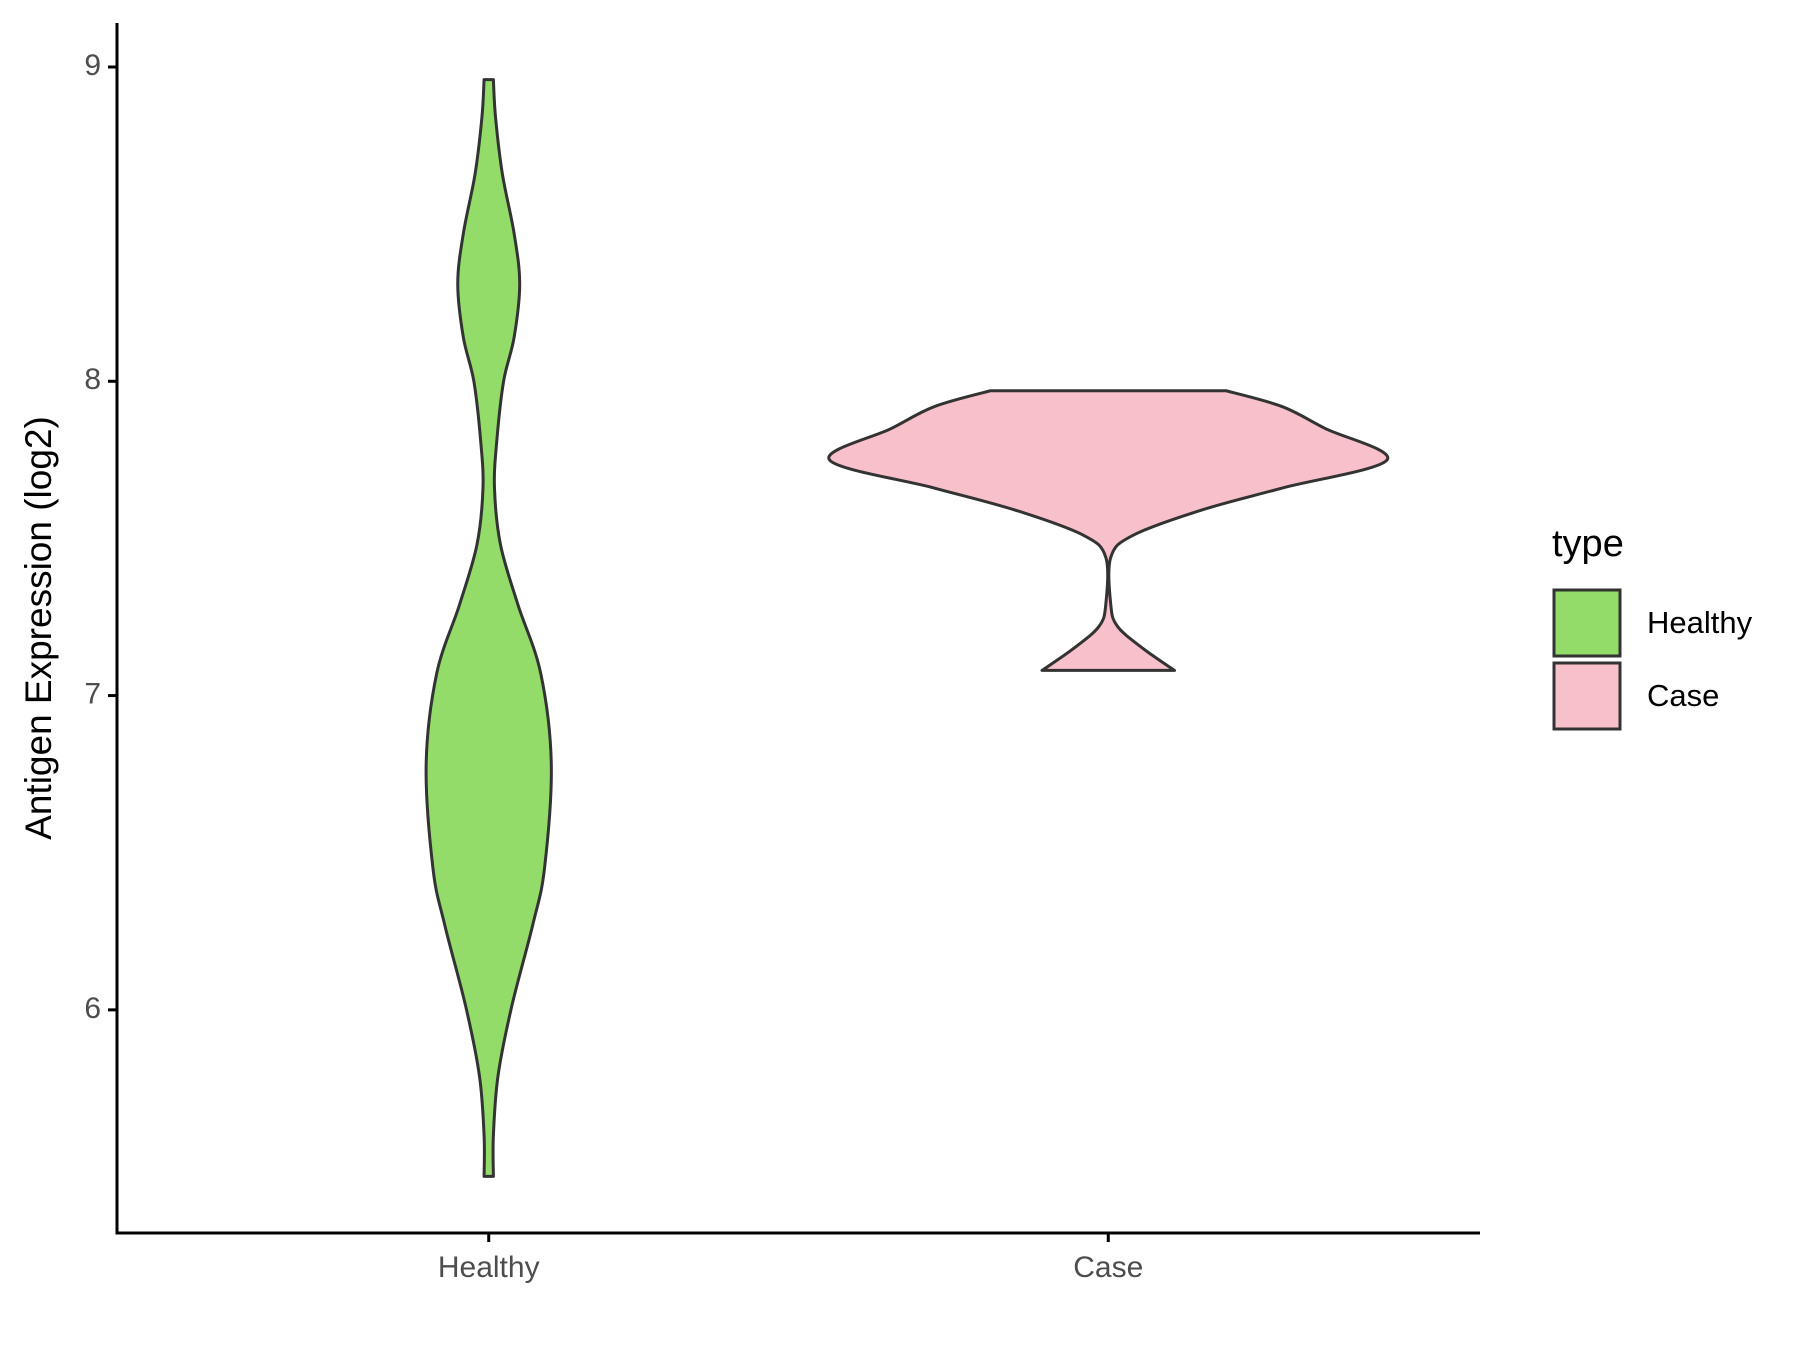  Describe the element at coordinates (1700, 622) in the screenshot. I see `legend-label: Healthy` at that location.